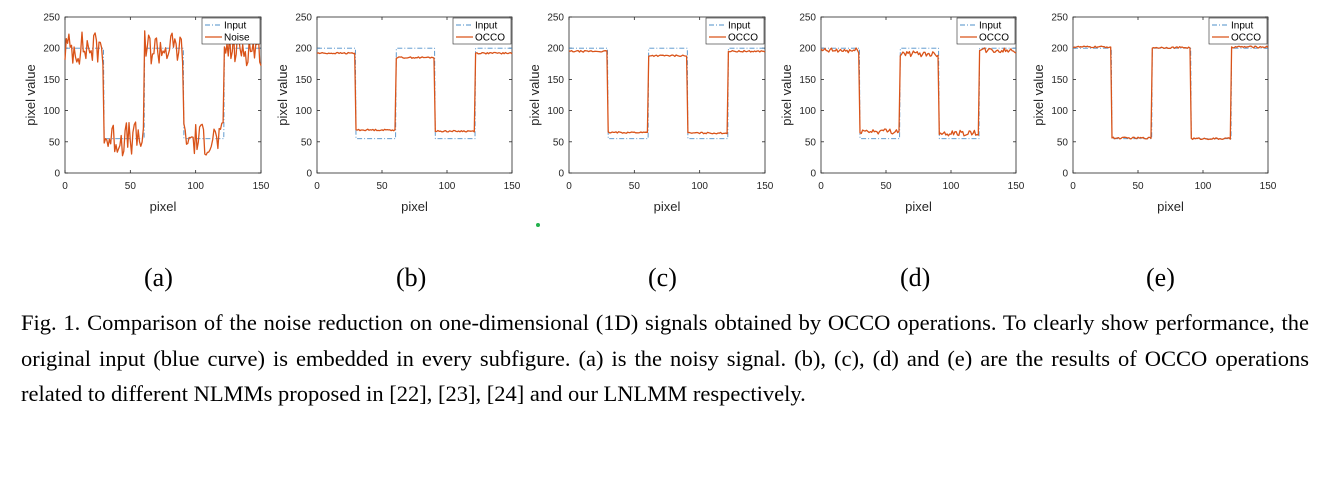 This screenshot has height=491, width=1325. What do you see at coordinates (158, 277) in the screenshot?
I see `subfigure-label-a: (a)` at bounding box center [158, 277].